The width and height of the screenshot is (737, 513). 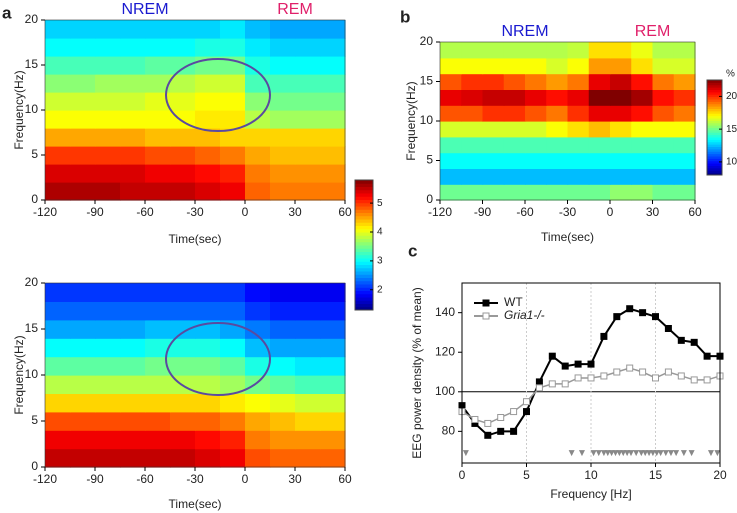 What do you see at coordinates (145, 212) in the screenshot?
I see `x-tick-label: -60` at bounding box center [145, 212].